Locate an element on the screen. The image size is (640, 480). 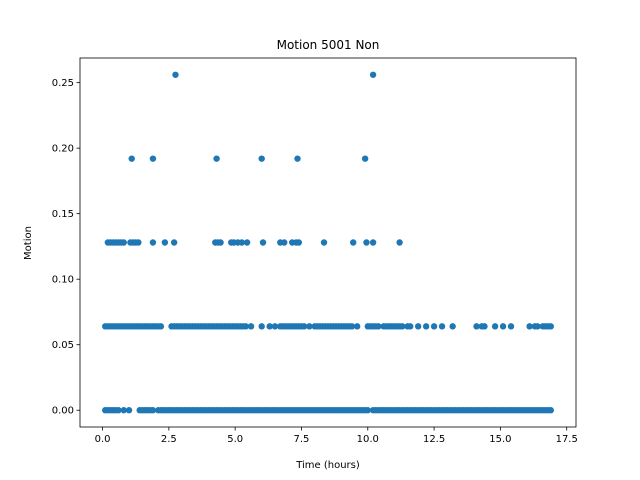
x-axis-label: Time (hours) is located at coordinates (327, 465).